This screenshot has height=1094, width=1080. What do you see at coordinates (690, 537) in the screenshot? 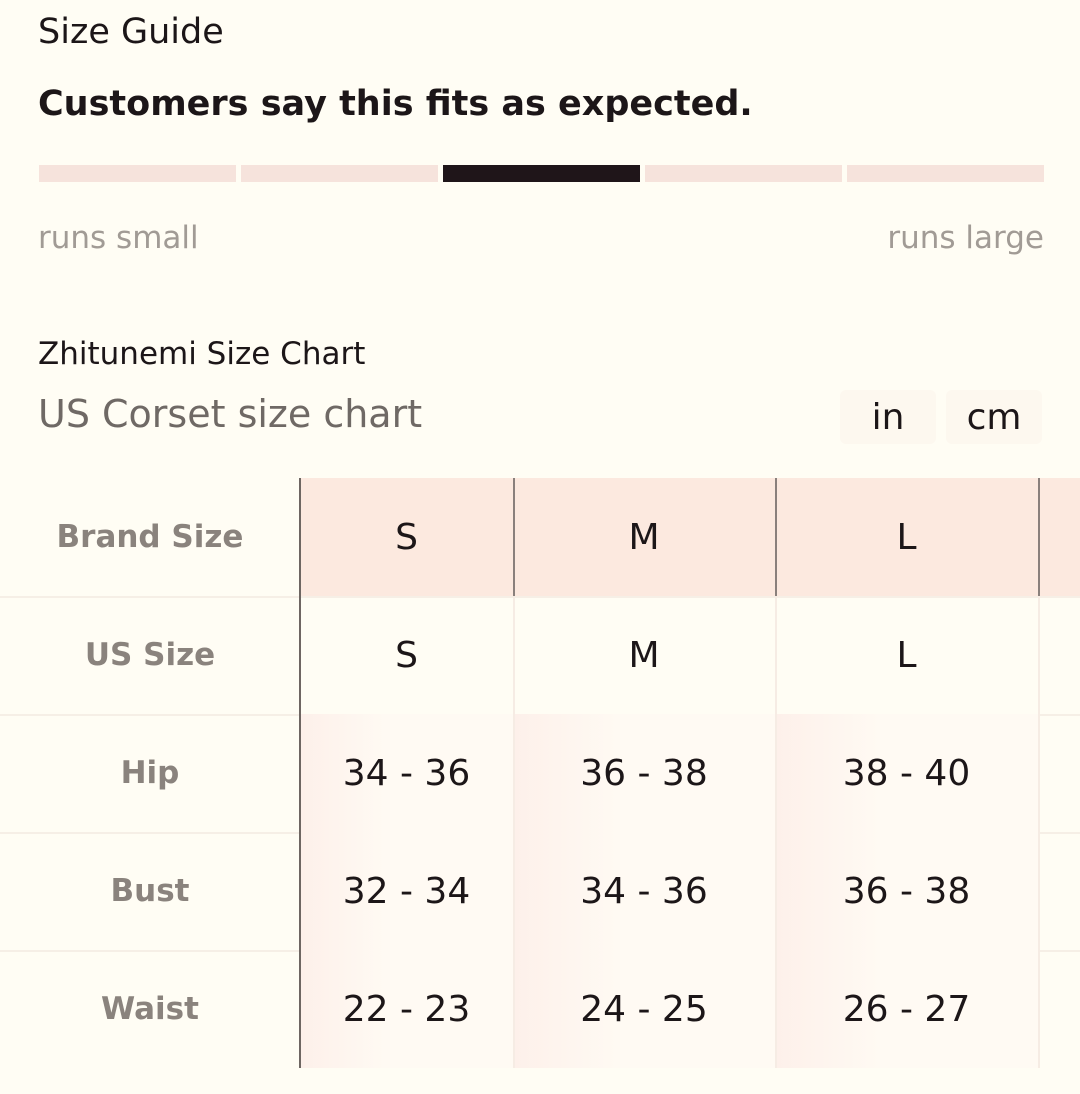
I see `header-row-bg` at bounding box center [690, 537].